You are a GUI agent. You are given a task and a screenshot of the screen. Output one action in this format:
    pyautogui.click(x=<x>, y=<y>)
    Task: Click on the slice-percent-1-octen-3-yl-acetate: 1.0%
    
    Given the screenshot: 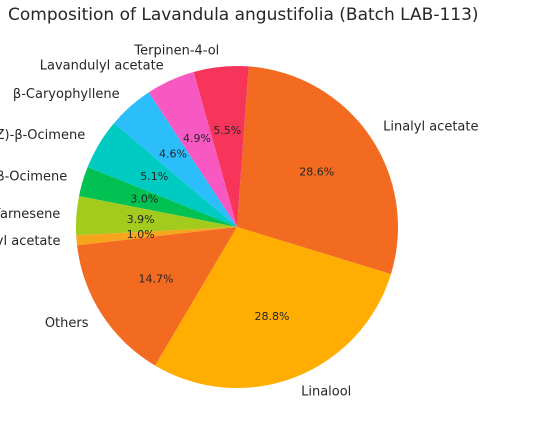 What is the action you would take?
    pyautogui.click(x=141, y=234)
    